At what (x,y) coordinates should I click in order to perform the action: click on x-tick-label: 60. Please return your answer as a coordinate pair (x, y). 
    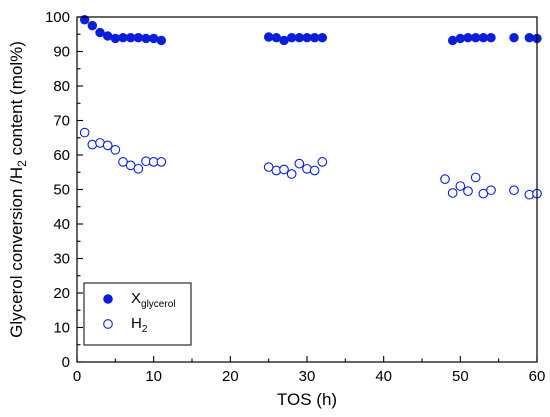
    Looking at the image, I should click on (537, 376).